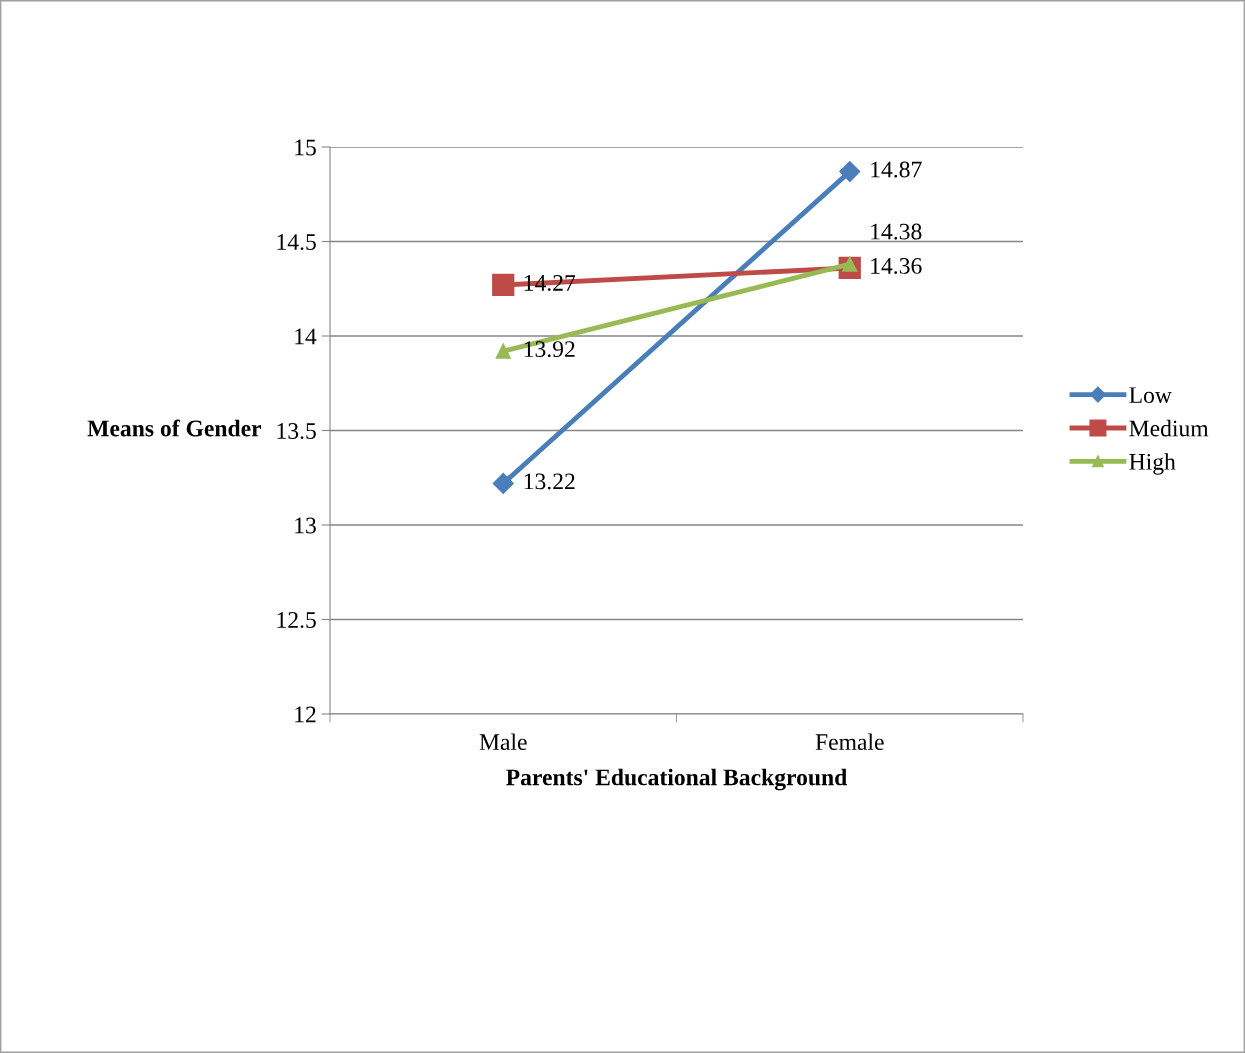 This screenshot has width=1245, height=1053. Describe the element at coordinates (305, 714) in the screenshot. I see `y-tick-label: 12` at that location.